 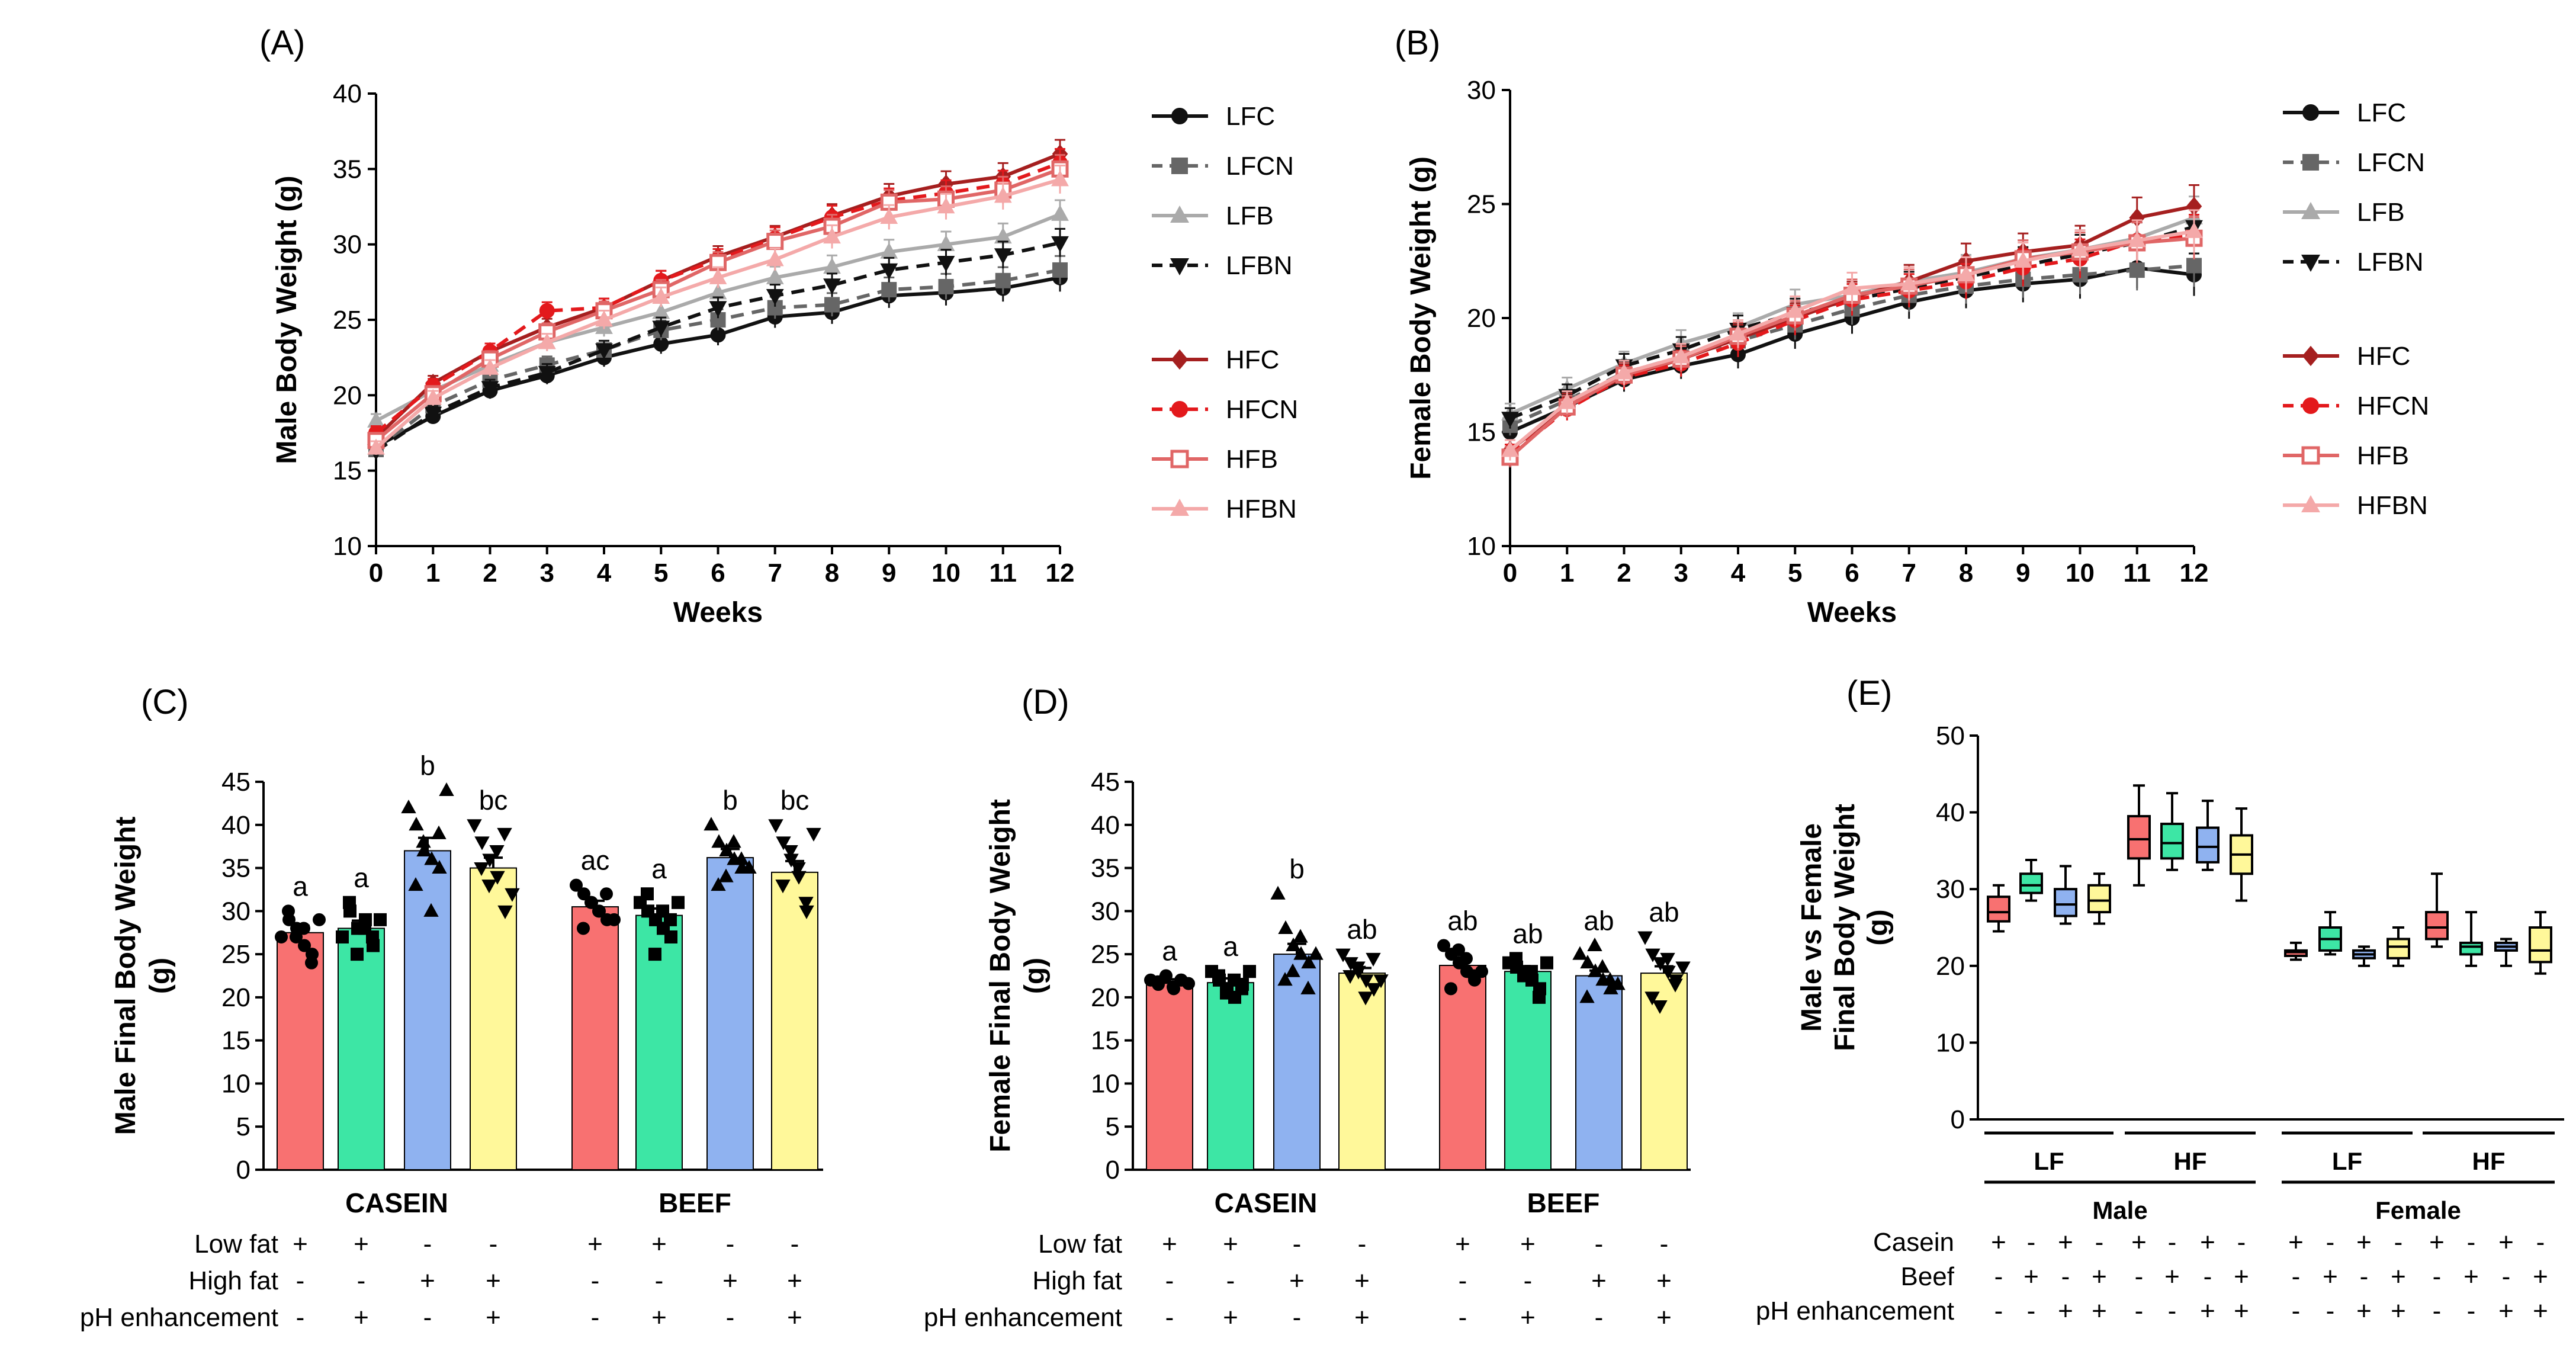 What do you see at coordinates (282, 43) in the screenshot?
I see `panel-label: (A)` at bounding box center [282, 43].